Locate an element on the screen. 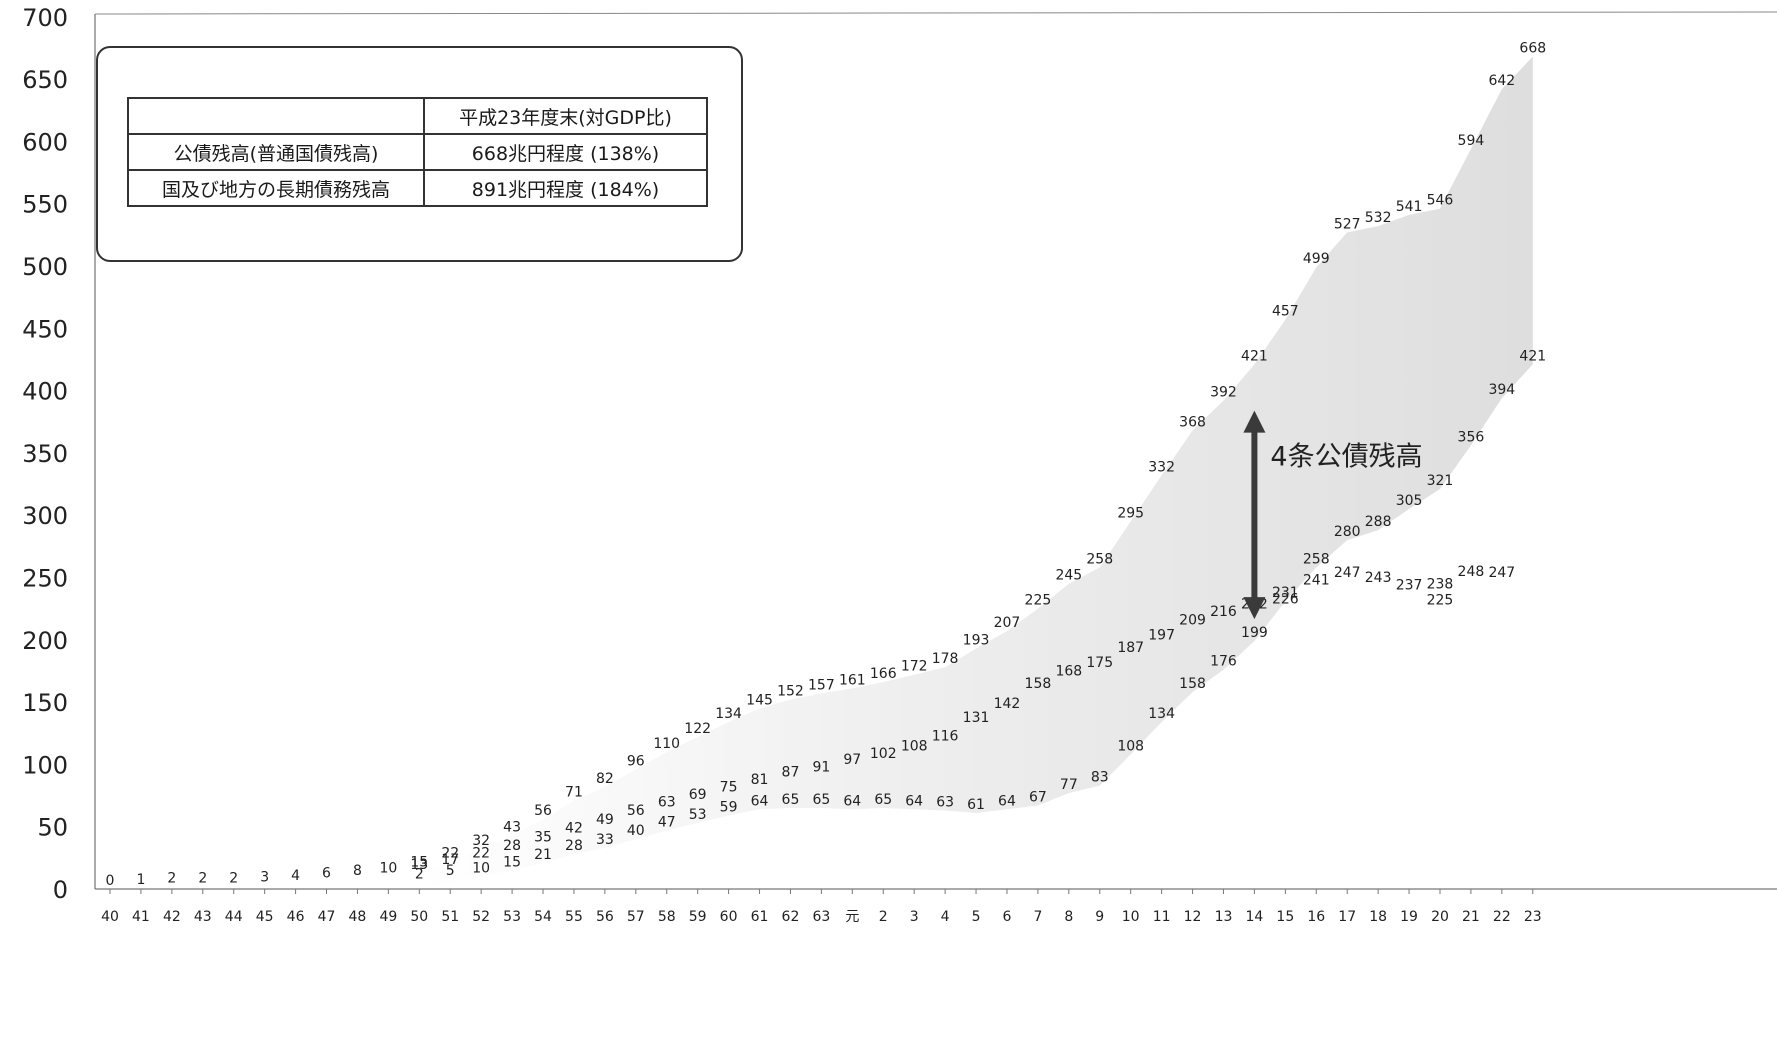  label-special-bonds: 49 is located at coordinates (605, 820).